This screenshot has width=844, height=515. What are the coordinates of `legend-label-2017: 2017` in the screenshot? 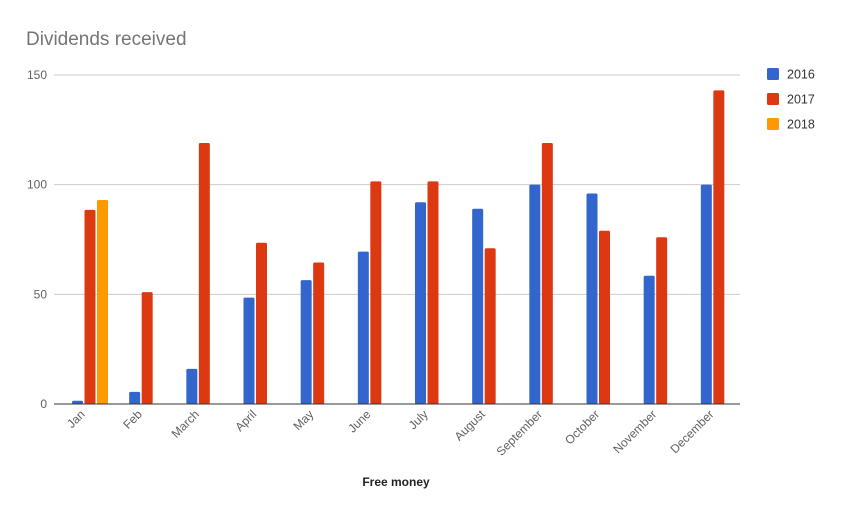 It's located at (801, 100).